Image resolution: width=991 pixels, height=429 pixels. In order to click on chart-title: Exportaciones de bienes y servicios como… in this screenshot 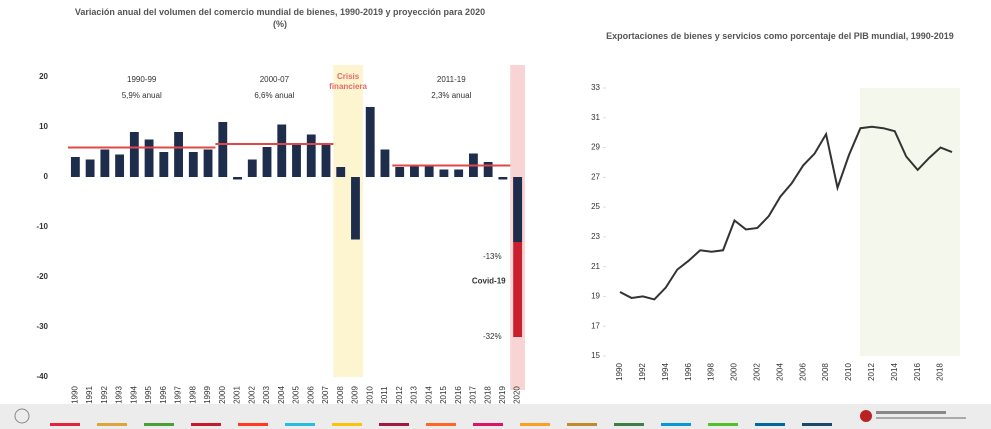, I will do `click(780, 36)`.